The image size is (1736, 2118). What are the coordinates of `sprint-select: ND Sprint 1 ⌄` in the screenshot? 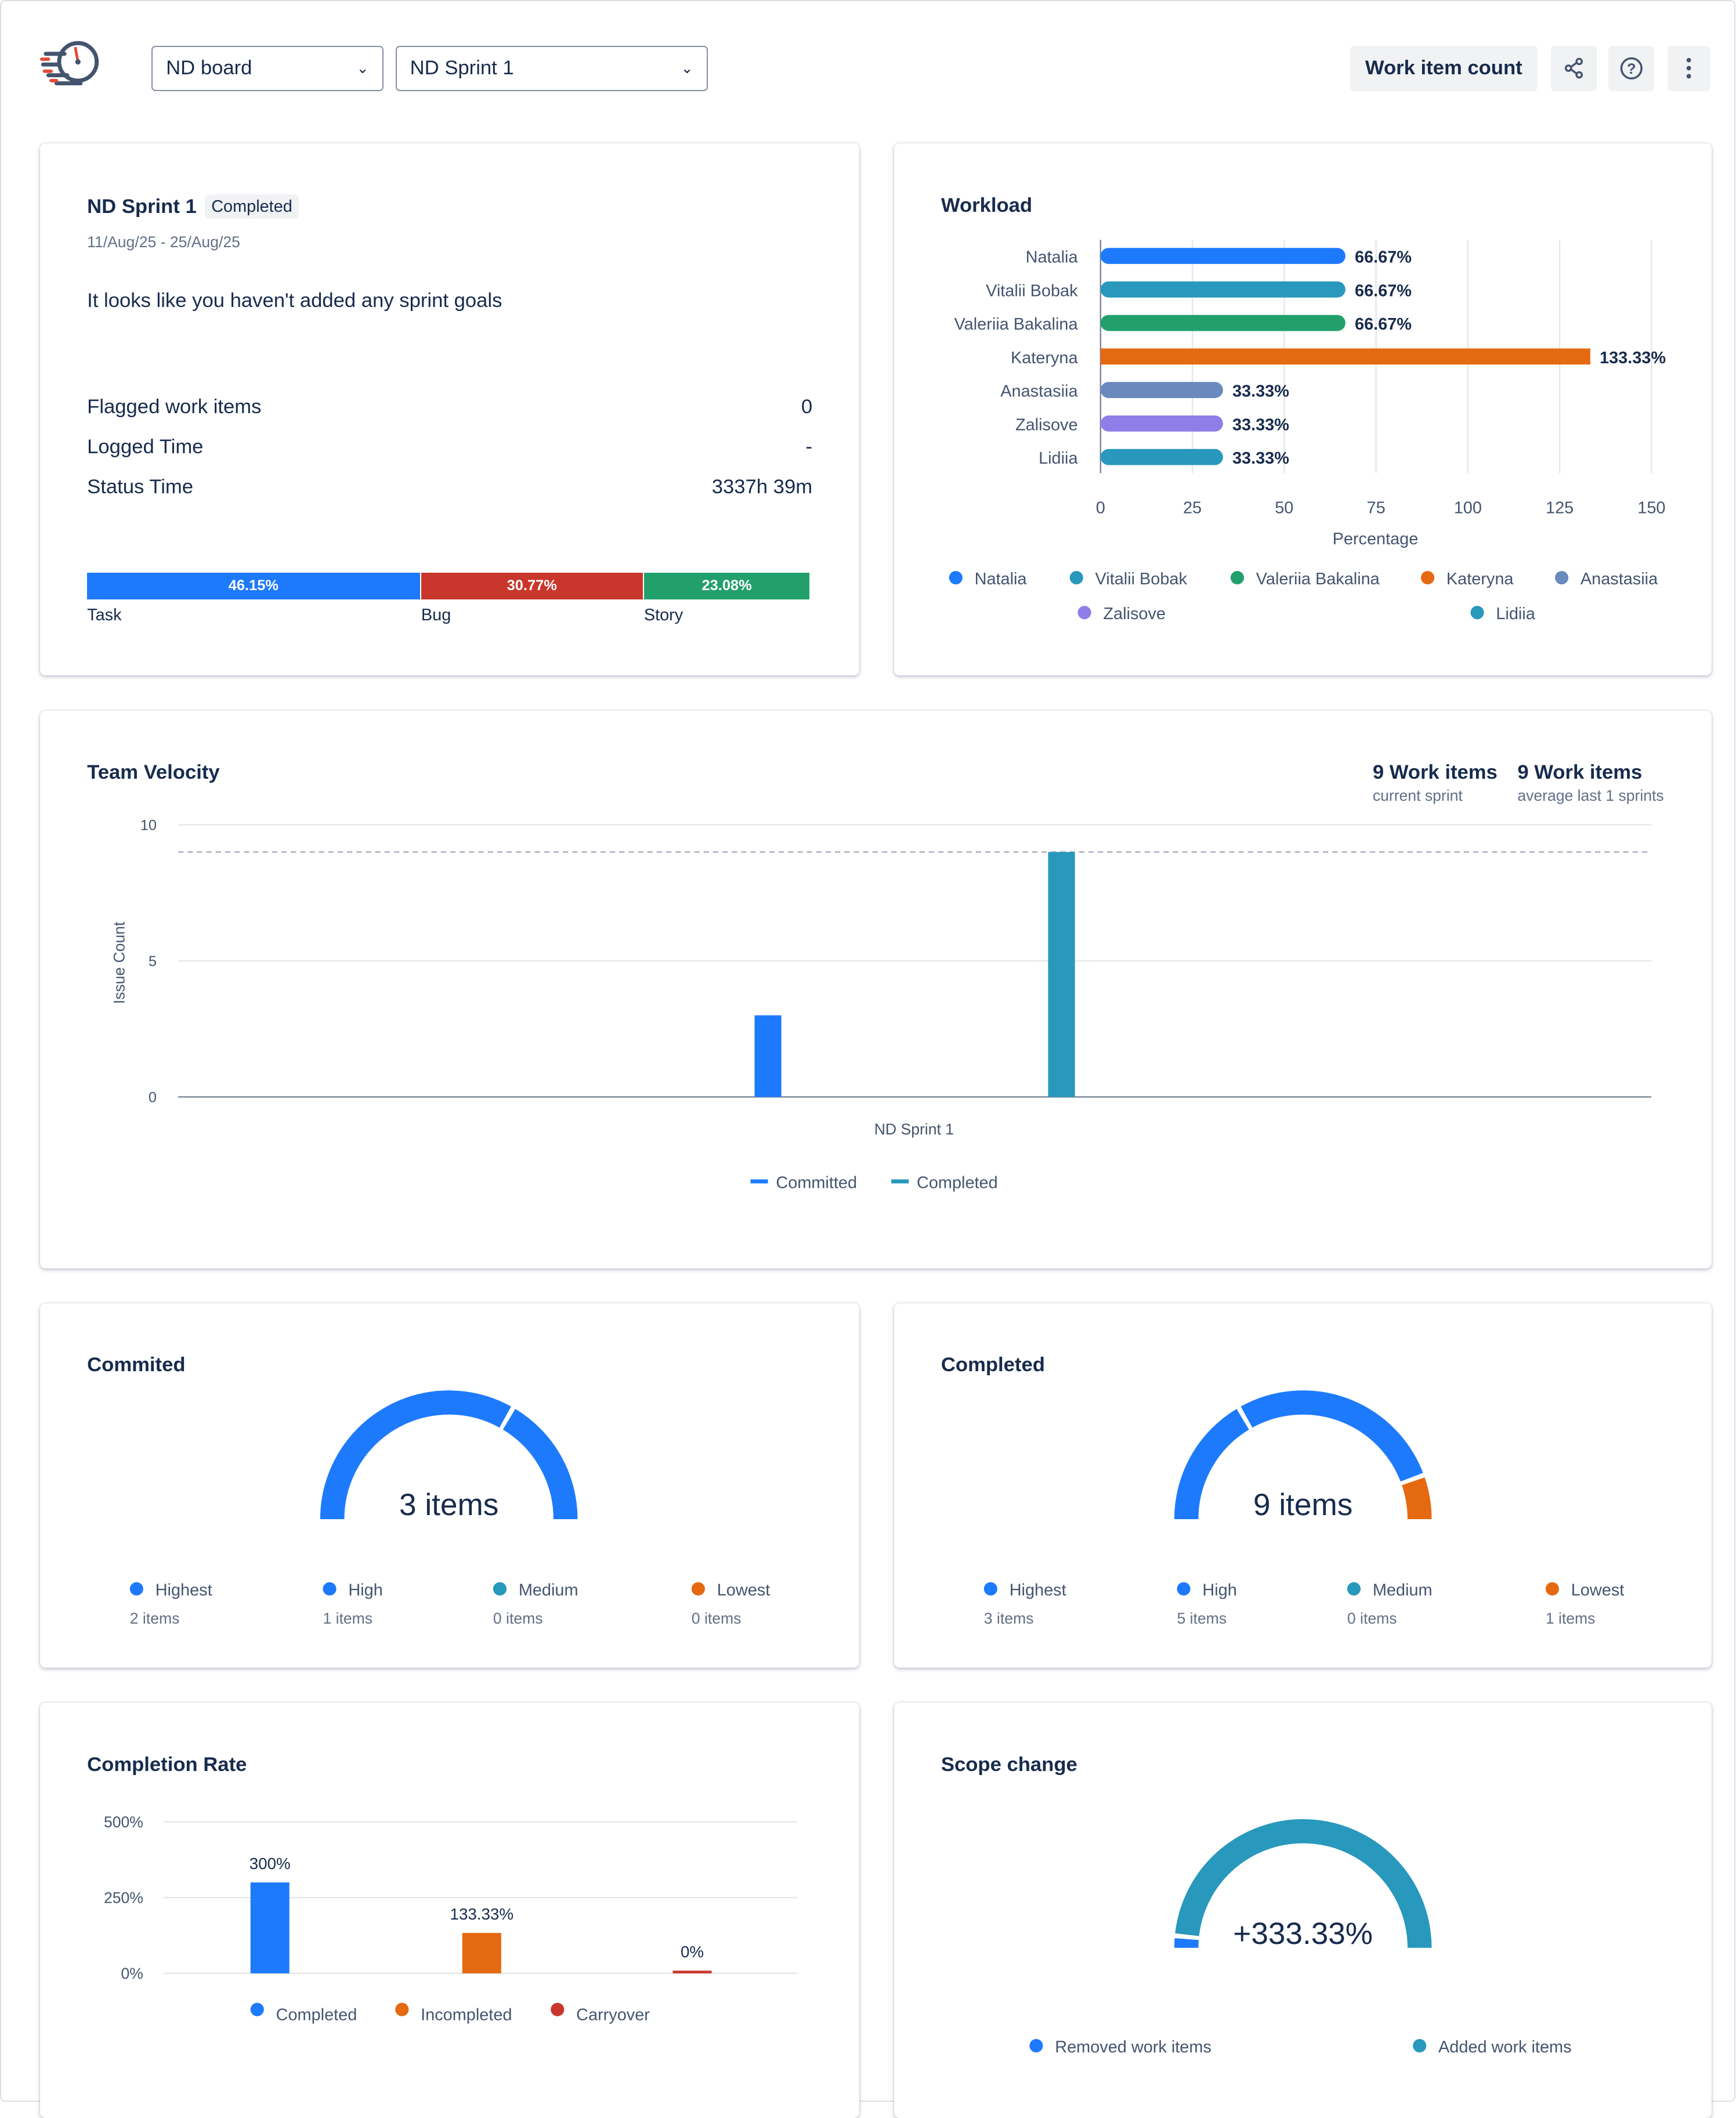 It's located at (551, 68).